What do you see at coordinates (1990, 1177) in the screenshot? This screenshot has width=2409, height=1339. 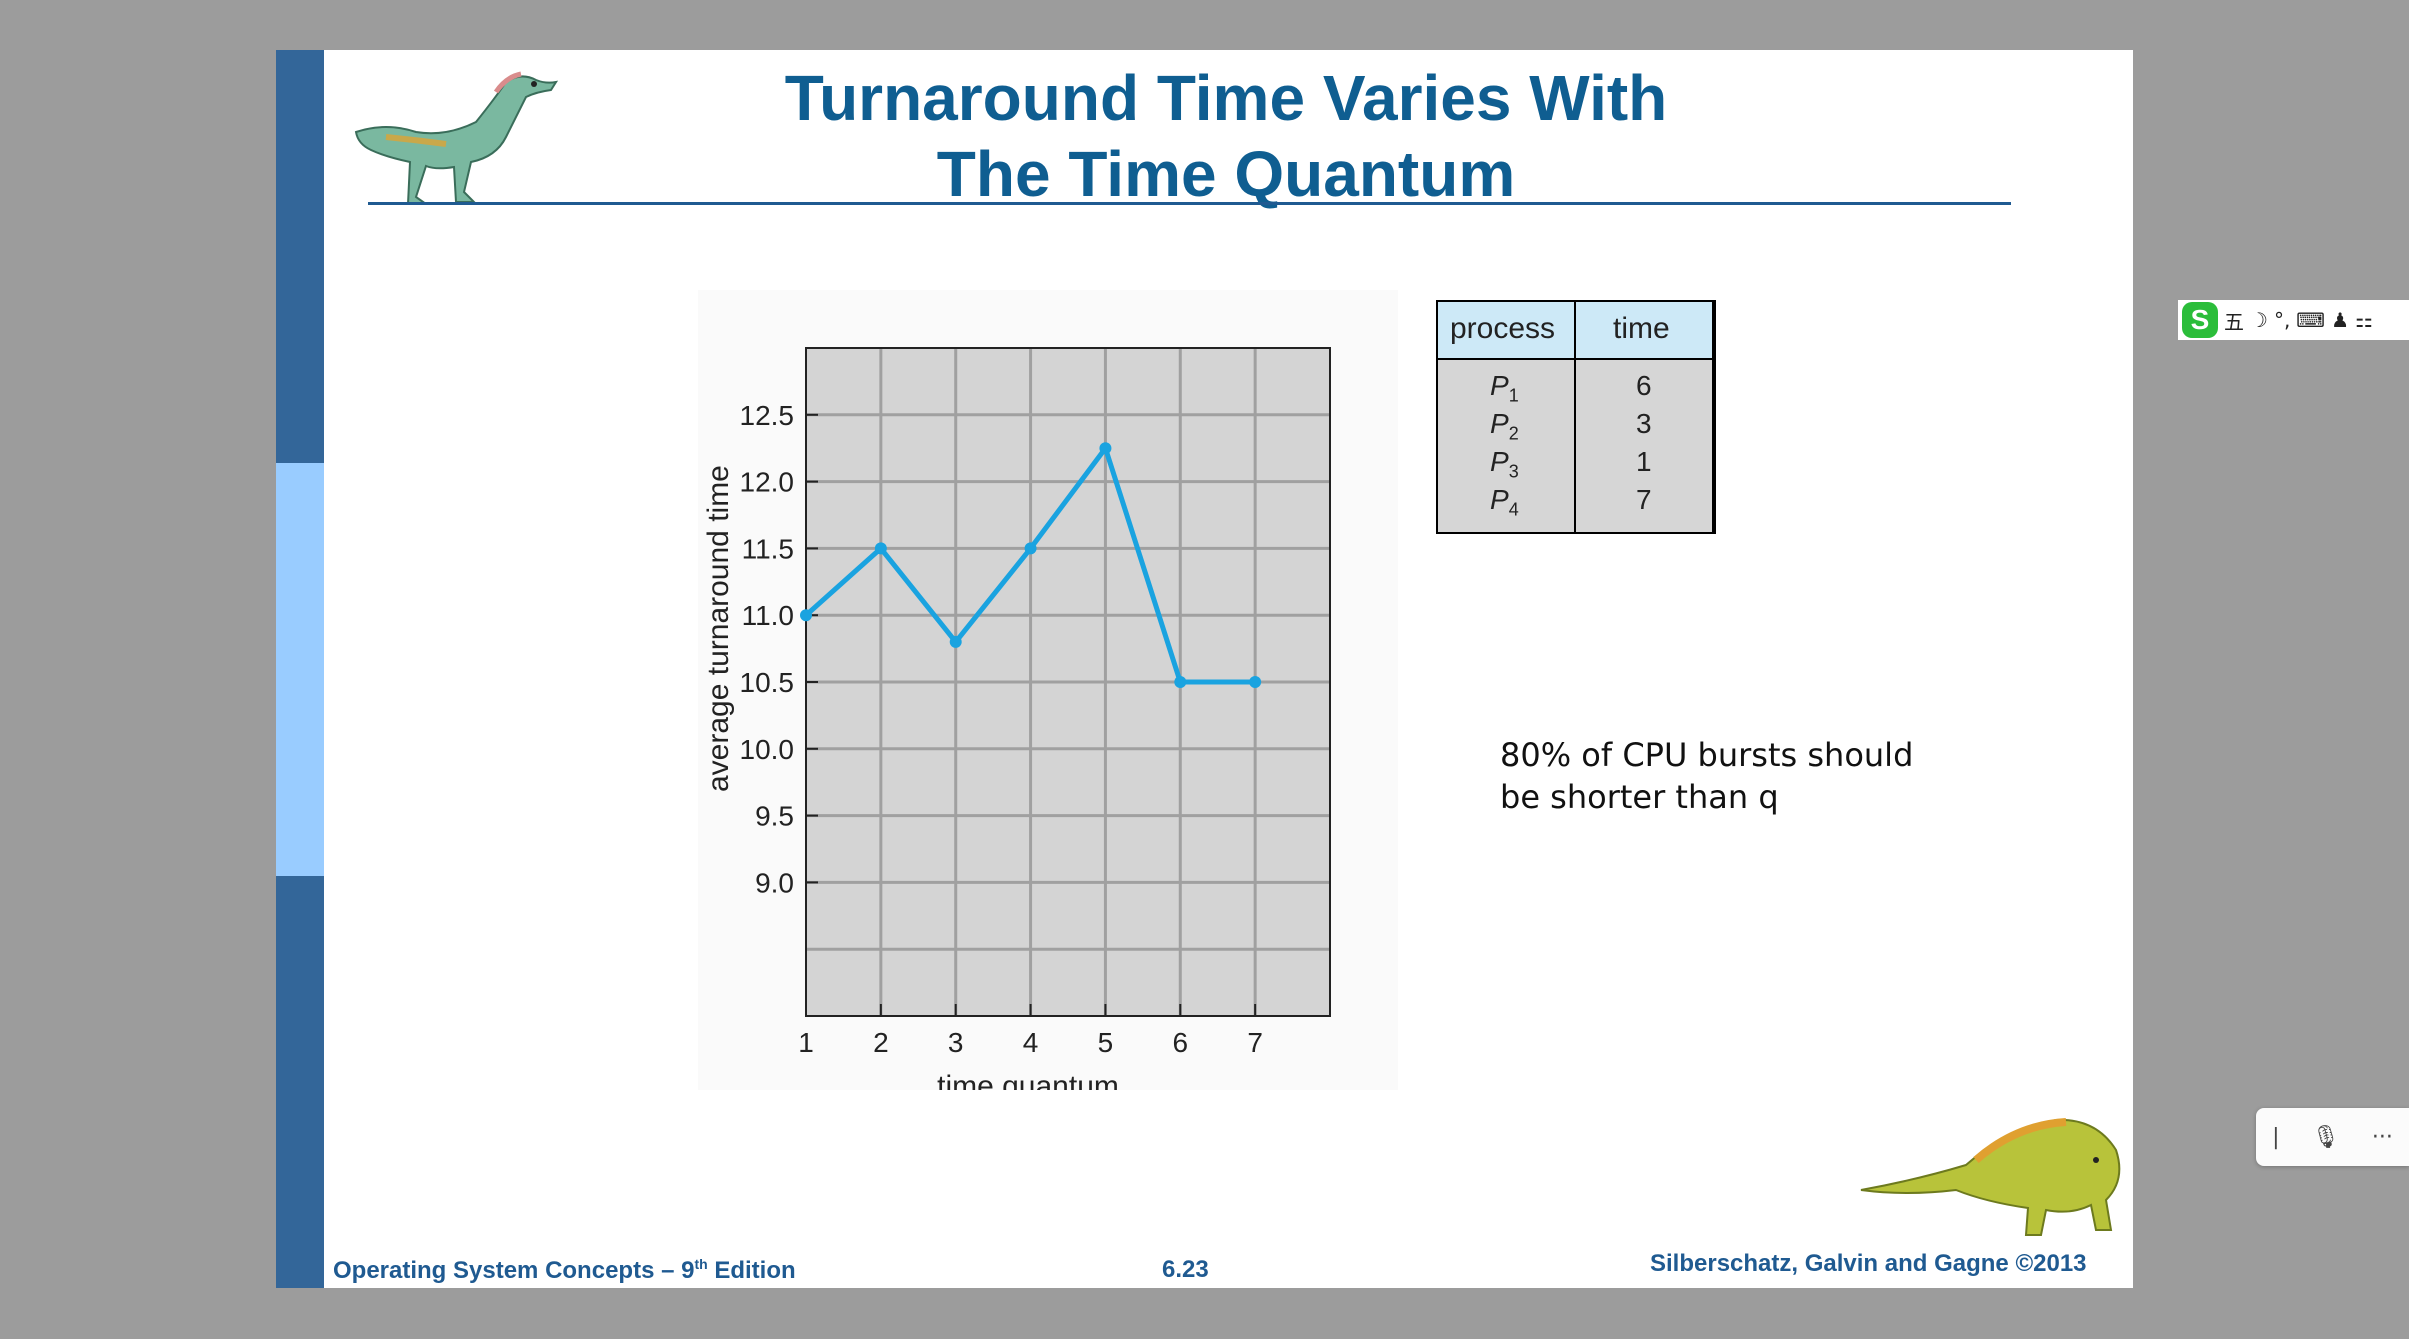 I see `dinosaur-corner-icon` at bounding box center [1990, 1177].